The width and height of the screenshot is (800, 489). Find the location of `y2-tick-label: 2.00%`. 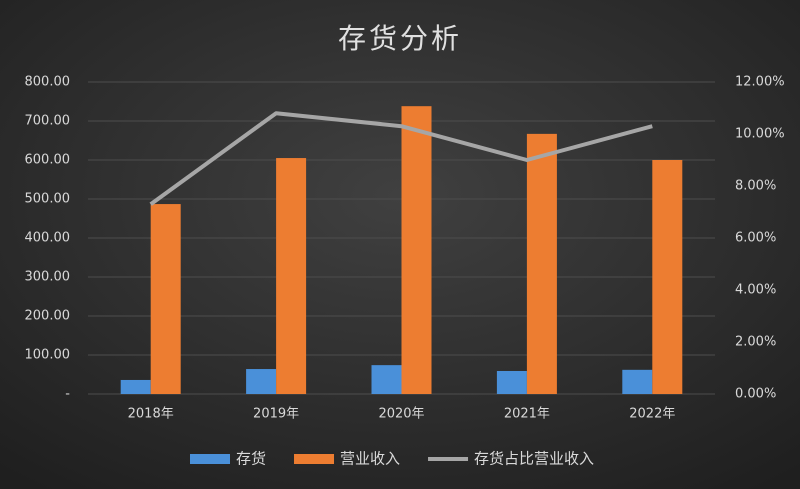

y2-tick-label: 2.00% is located at coordinates (755, 342).